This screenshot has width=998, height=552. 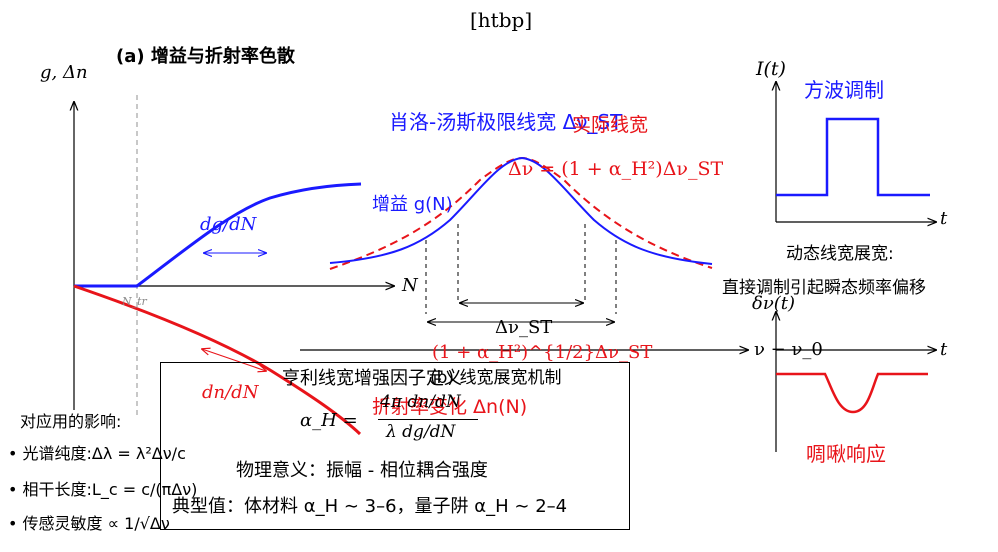 I want to click on st-width-label: Δν_ST, so click(x=524, y=327).